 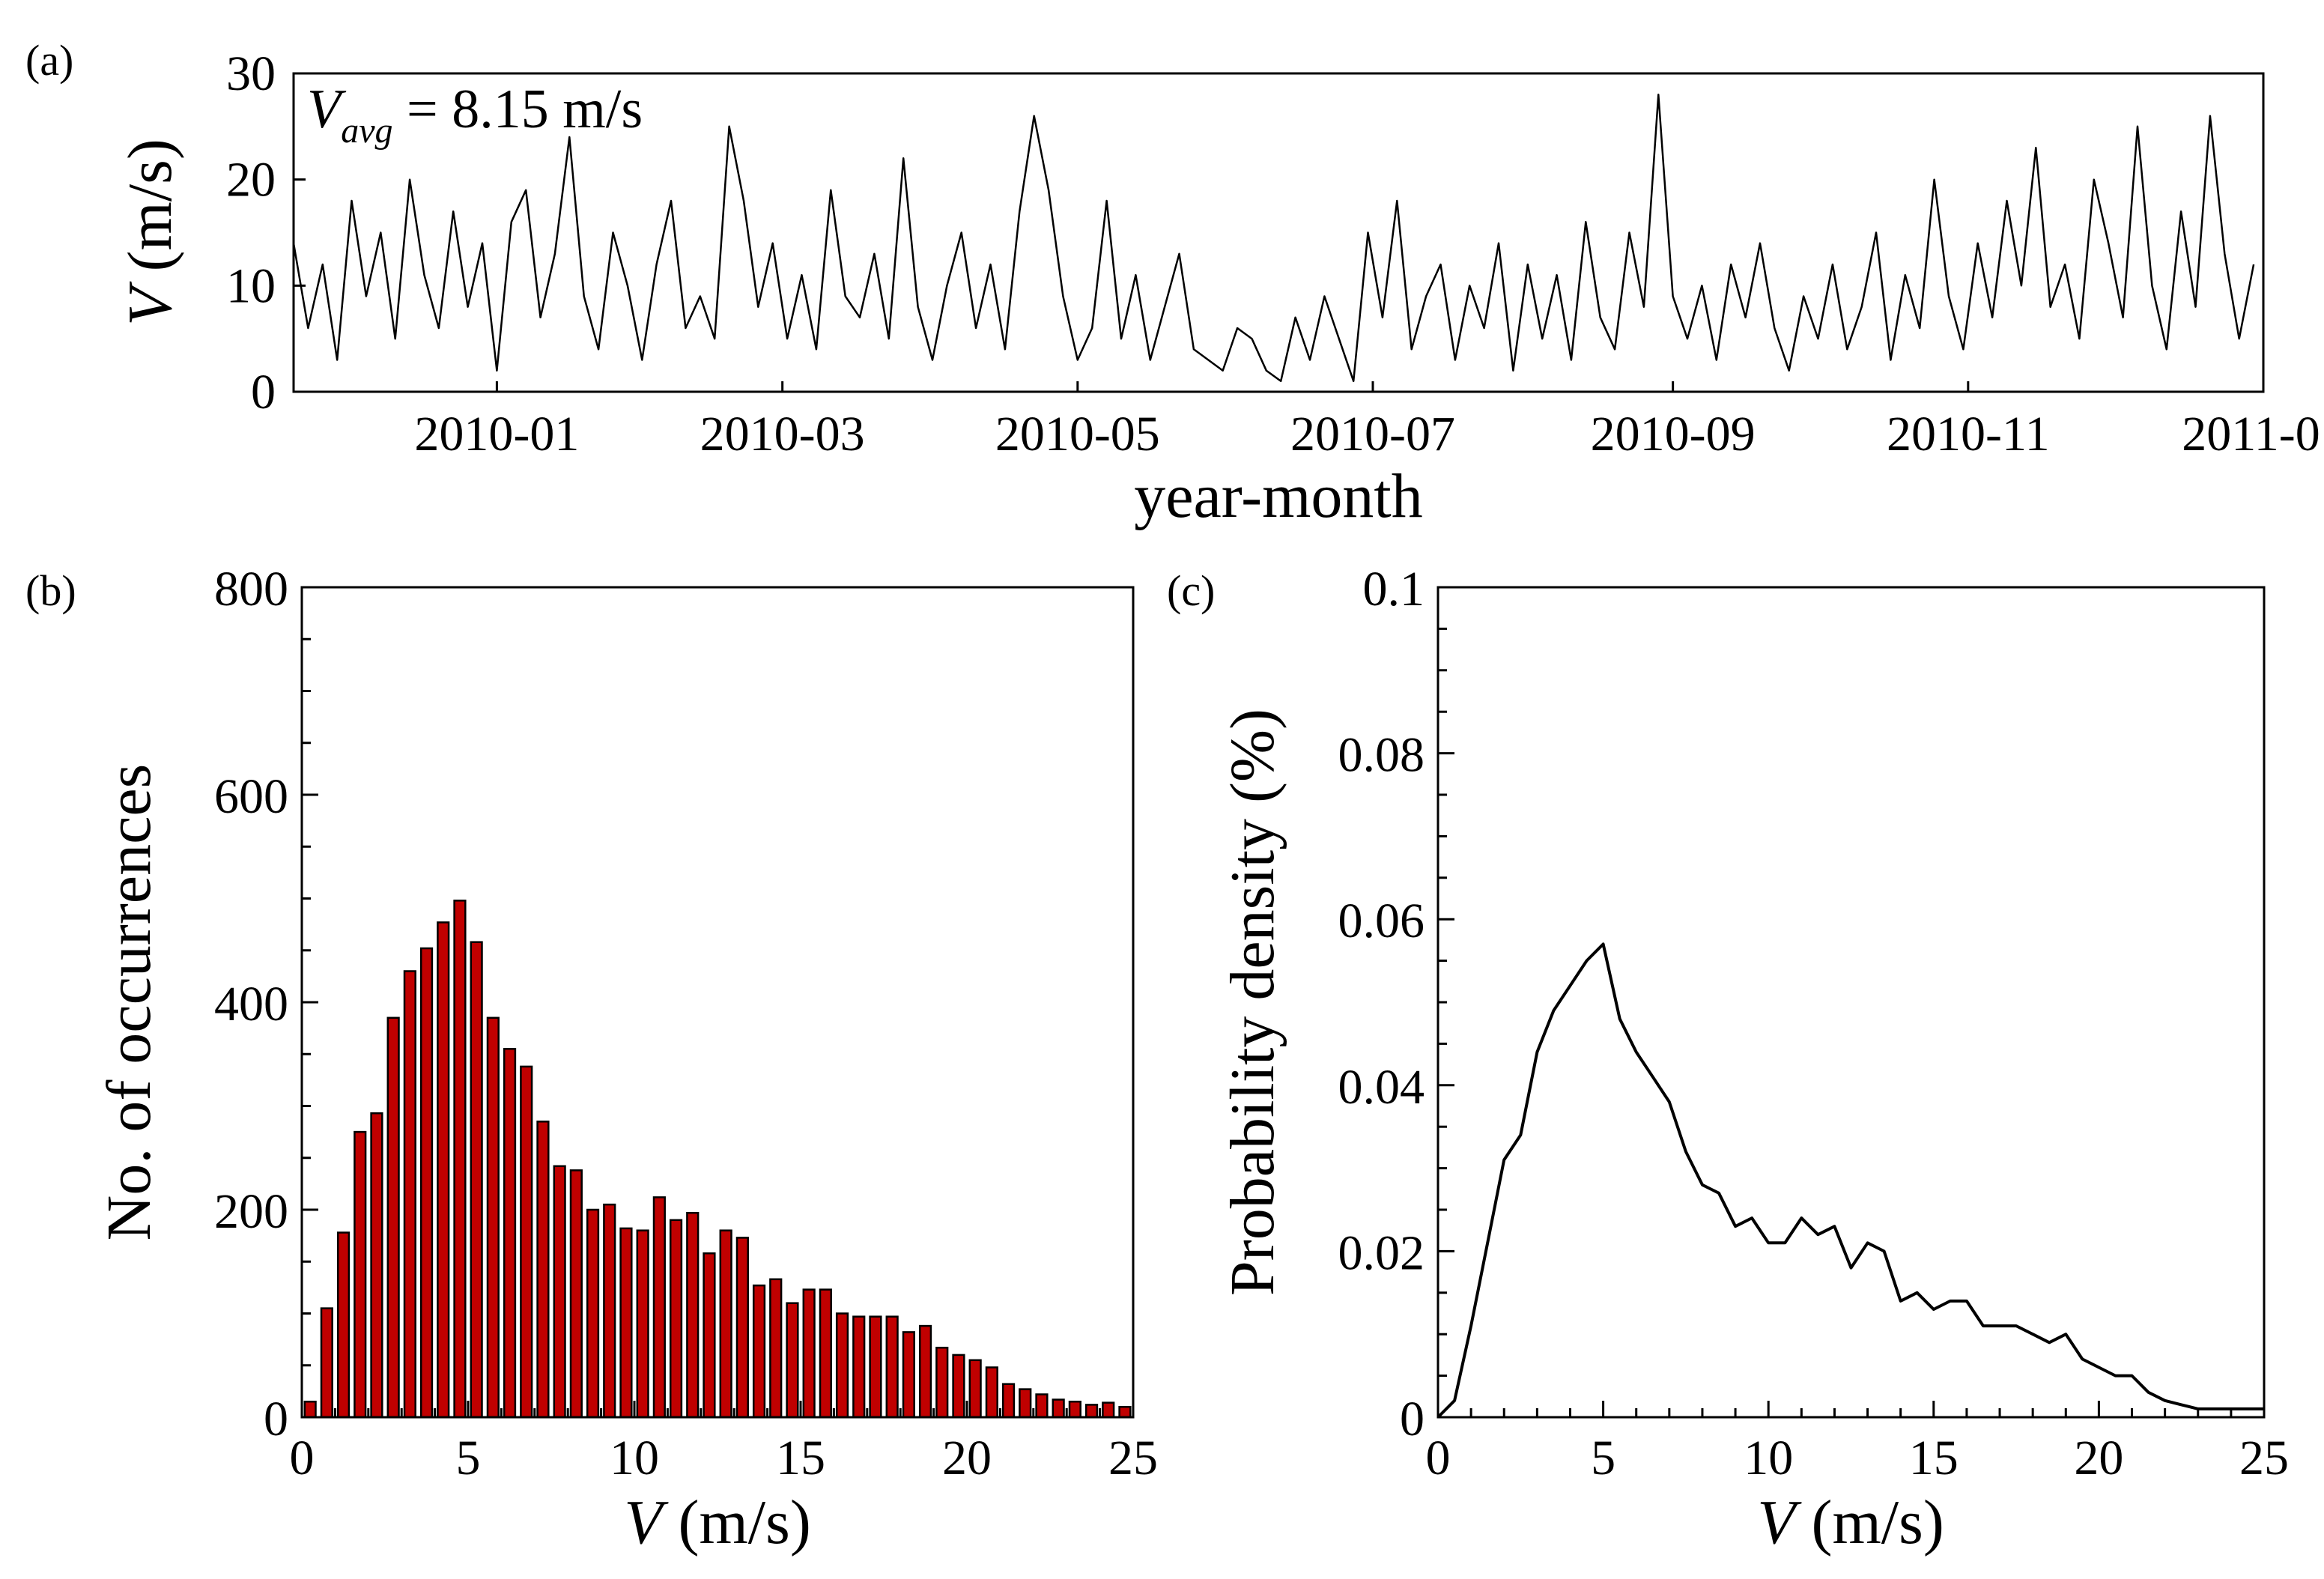 What do you see at coordinates (1394, 589) in the screenshot?
I see `panel-c-y-tick-label: 0.1` at bounding box center [1394, 589].